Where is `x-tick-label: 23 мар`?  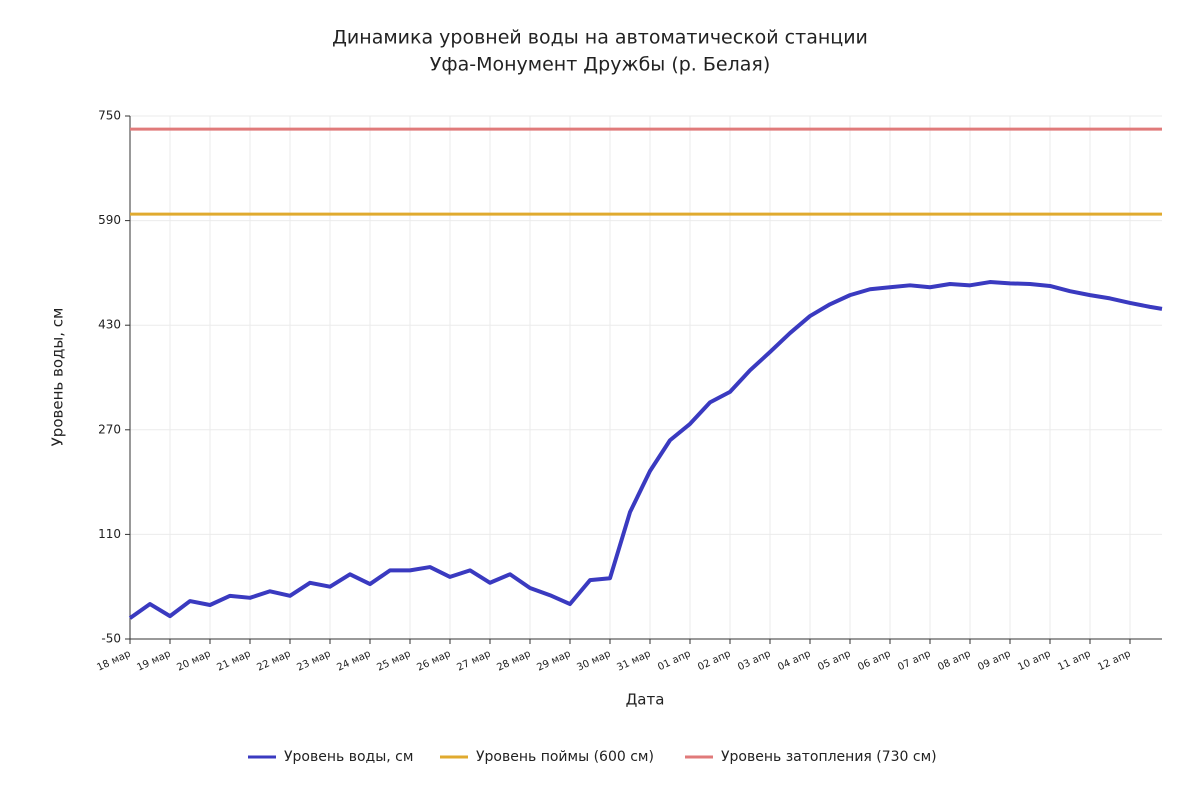
x-tick-label: 23 мар is located at coordinates (313, 660).